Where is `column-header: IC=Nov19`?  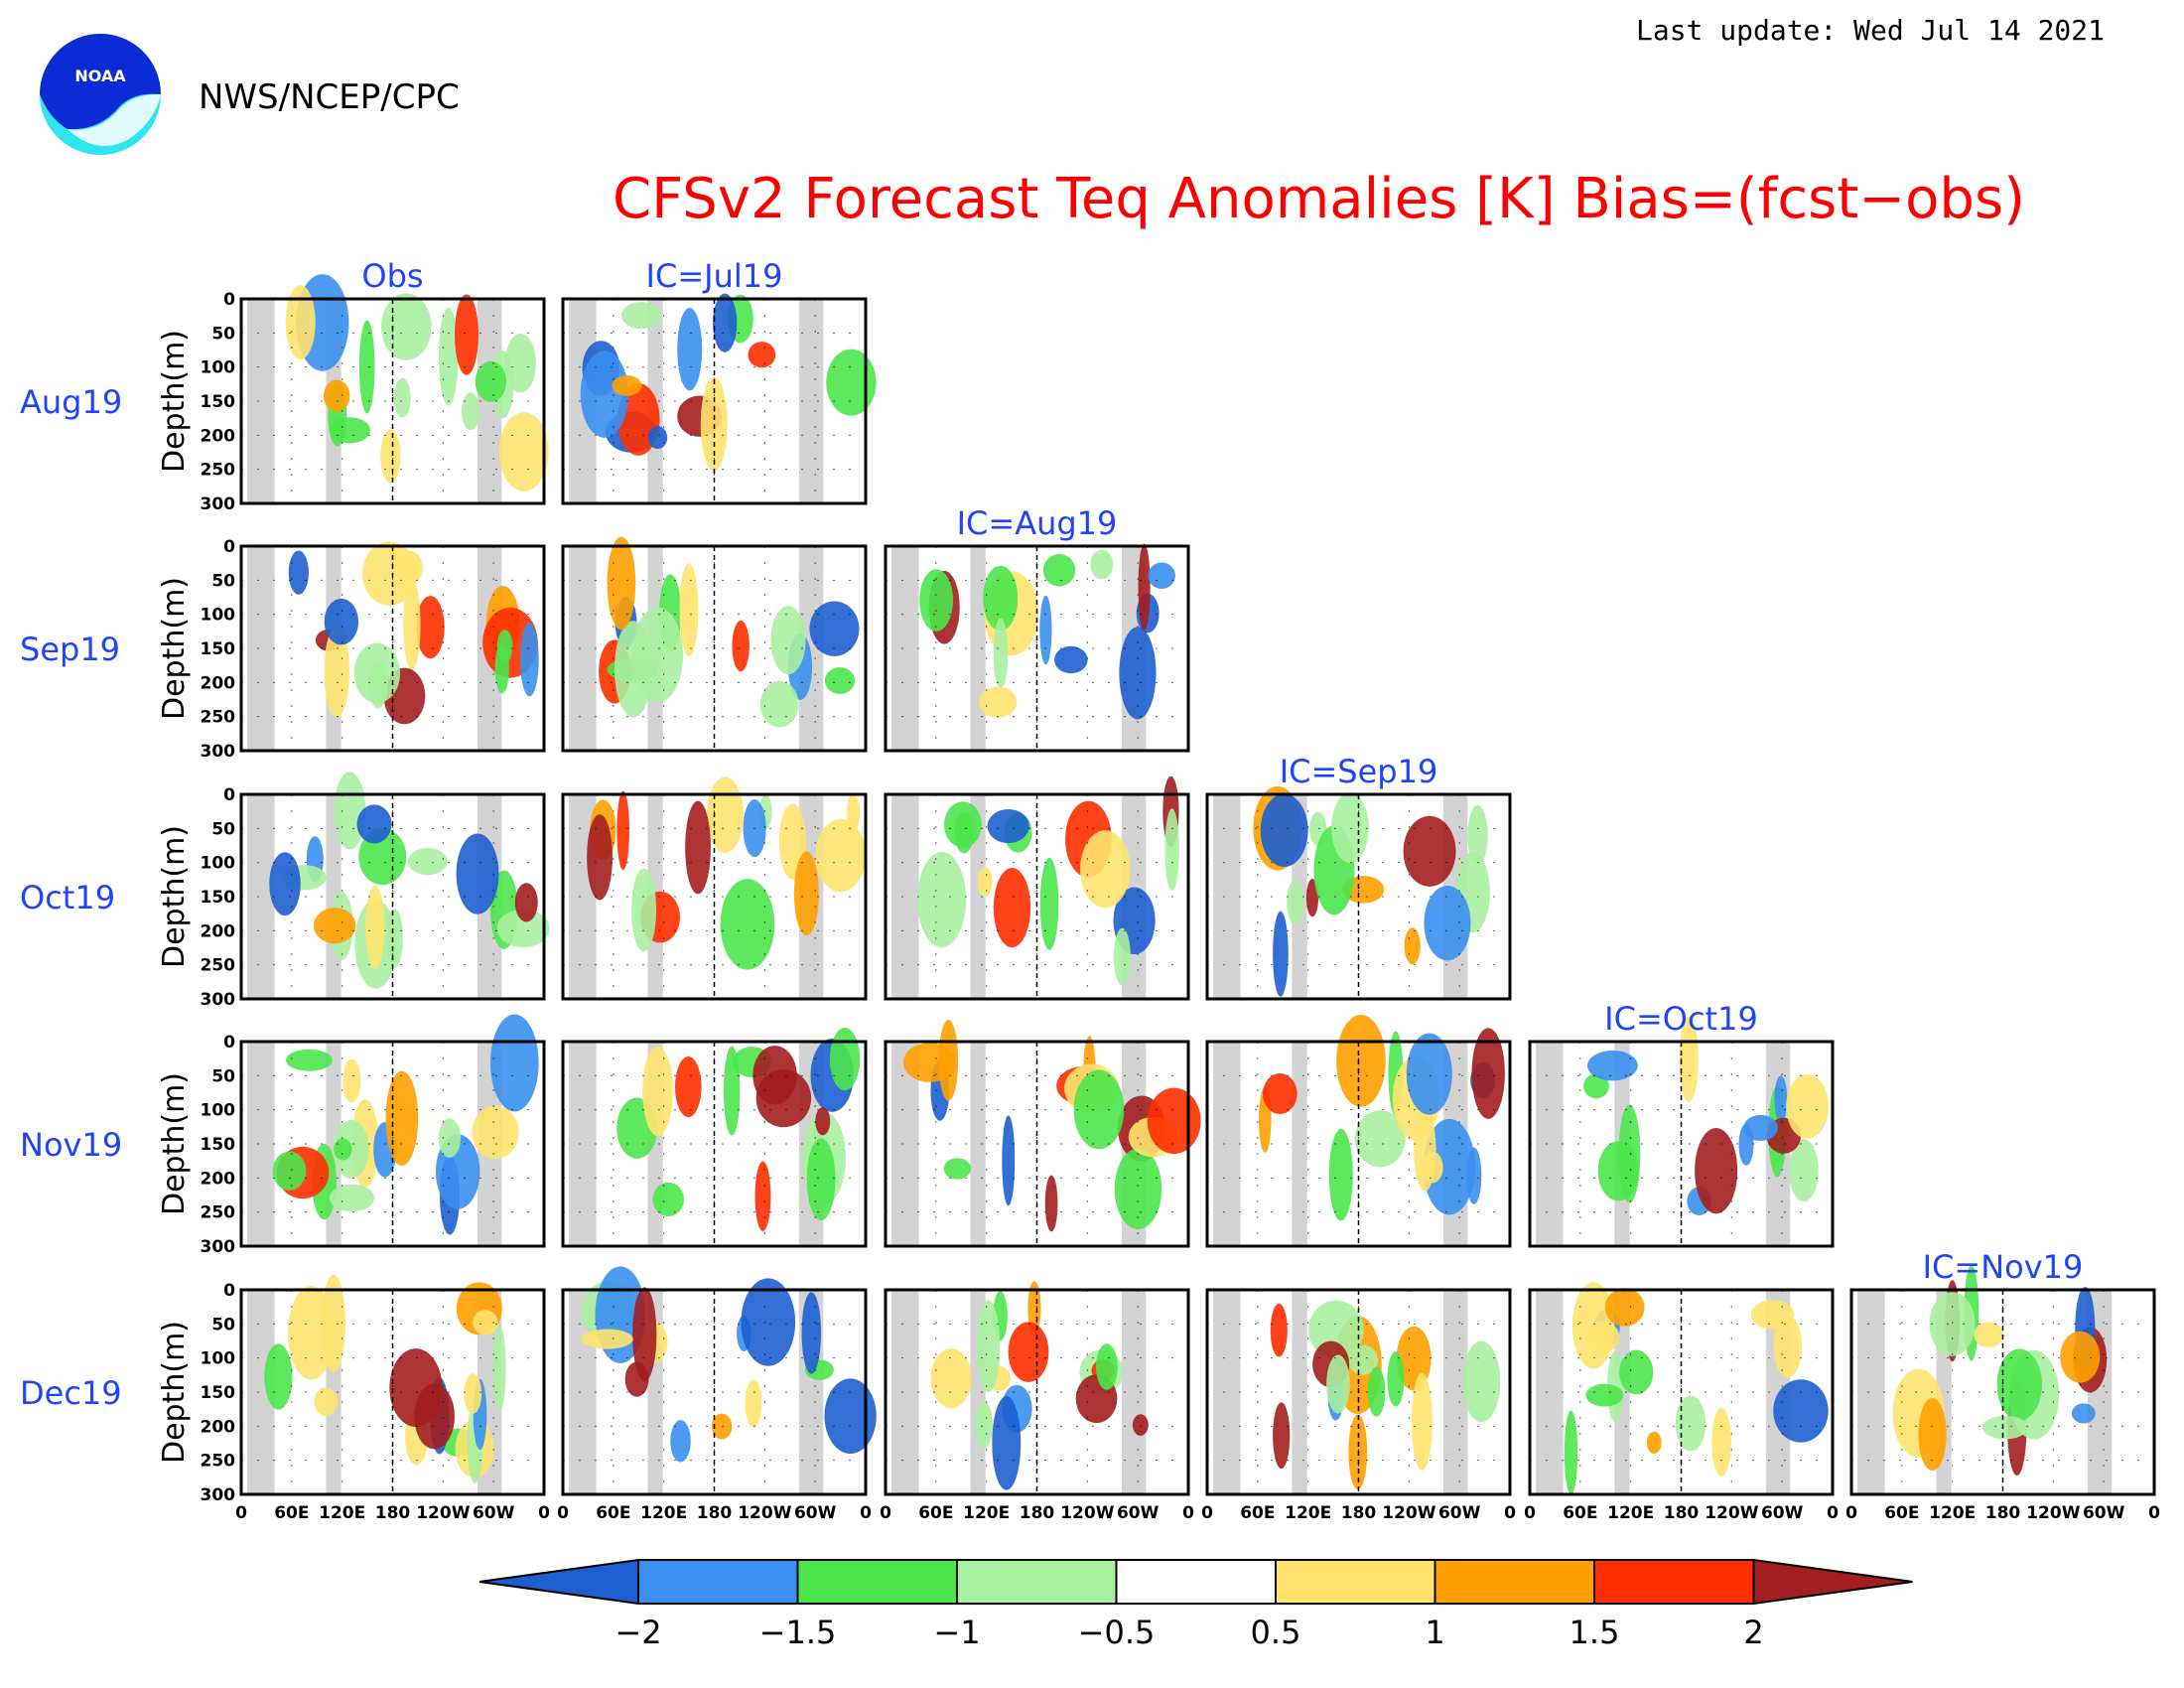
column-header: IC=Nov19 is located at coordinates (2003, 1267).